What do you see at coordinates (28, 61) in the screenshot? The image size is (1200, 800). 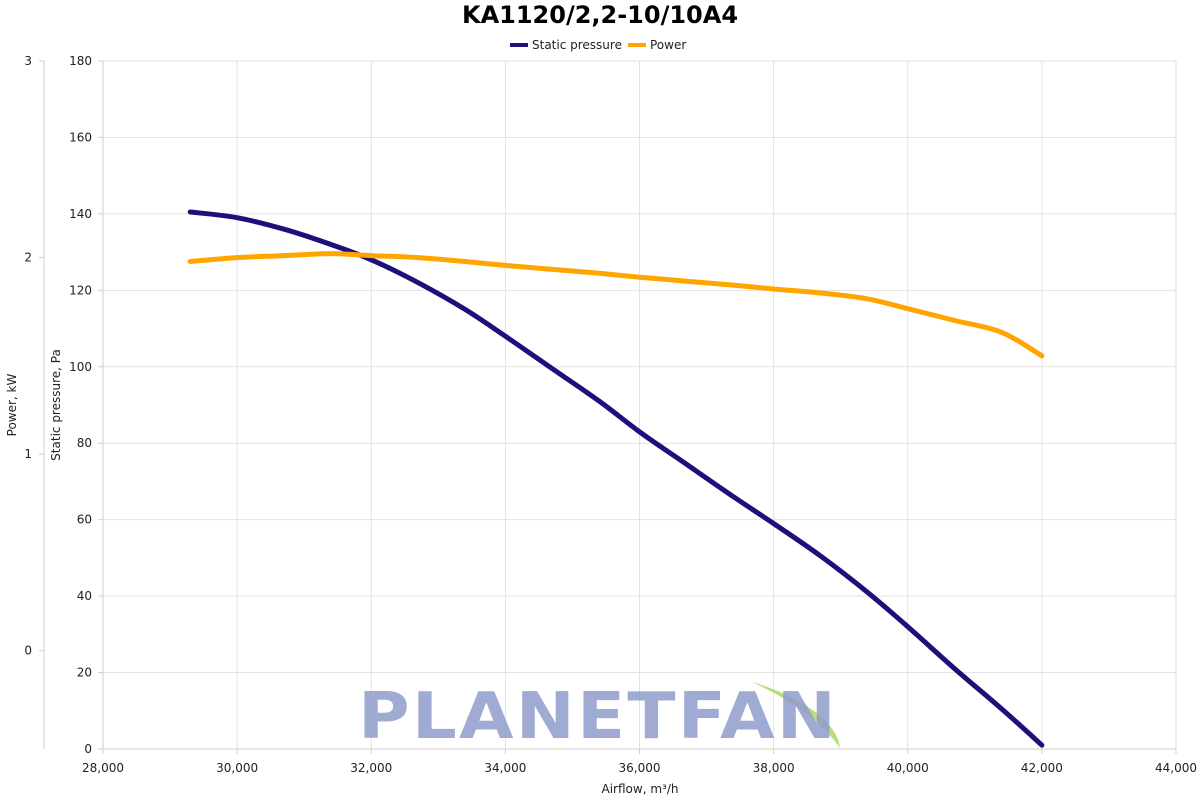 I see `power-tick-label: 3` at bounding box center [28, 61].